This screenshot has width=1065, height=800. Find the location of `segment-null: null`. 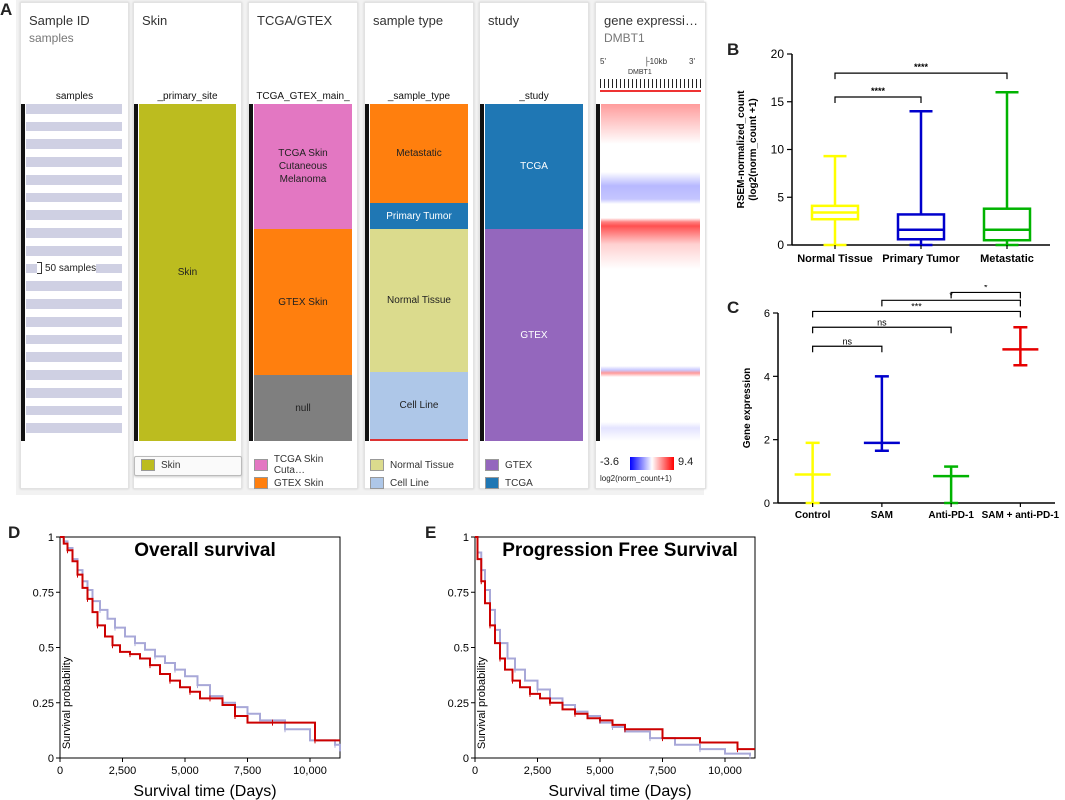

segment-null: null is located at coordinates (303, 408).